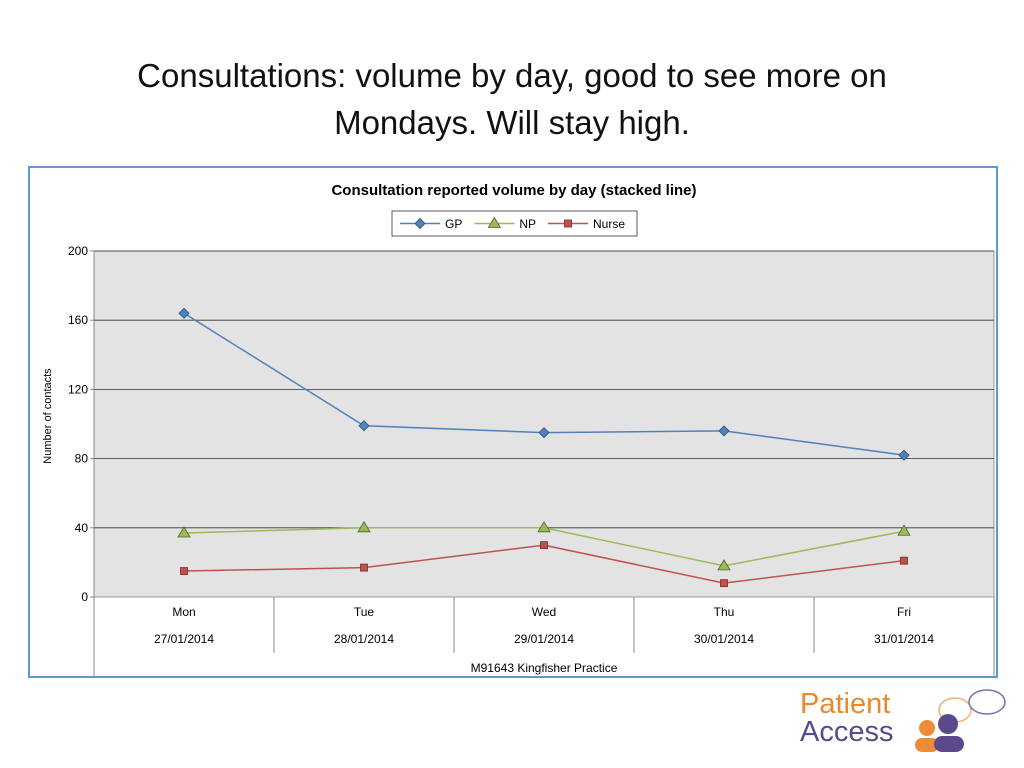  What do you see at coordinates (364, 639) in the screenshot?
I see `x-date-label: 28/01/2014` at bounding box center [364, 639].